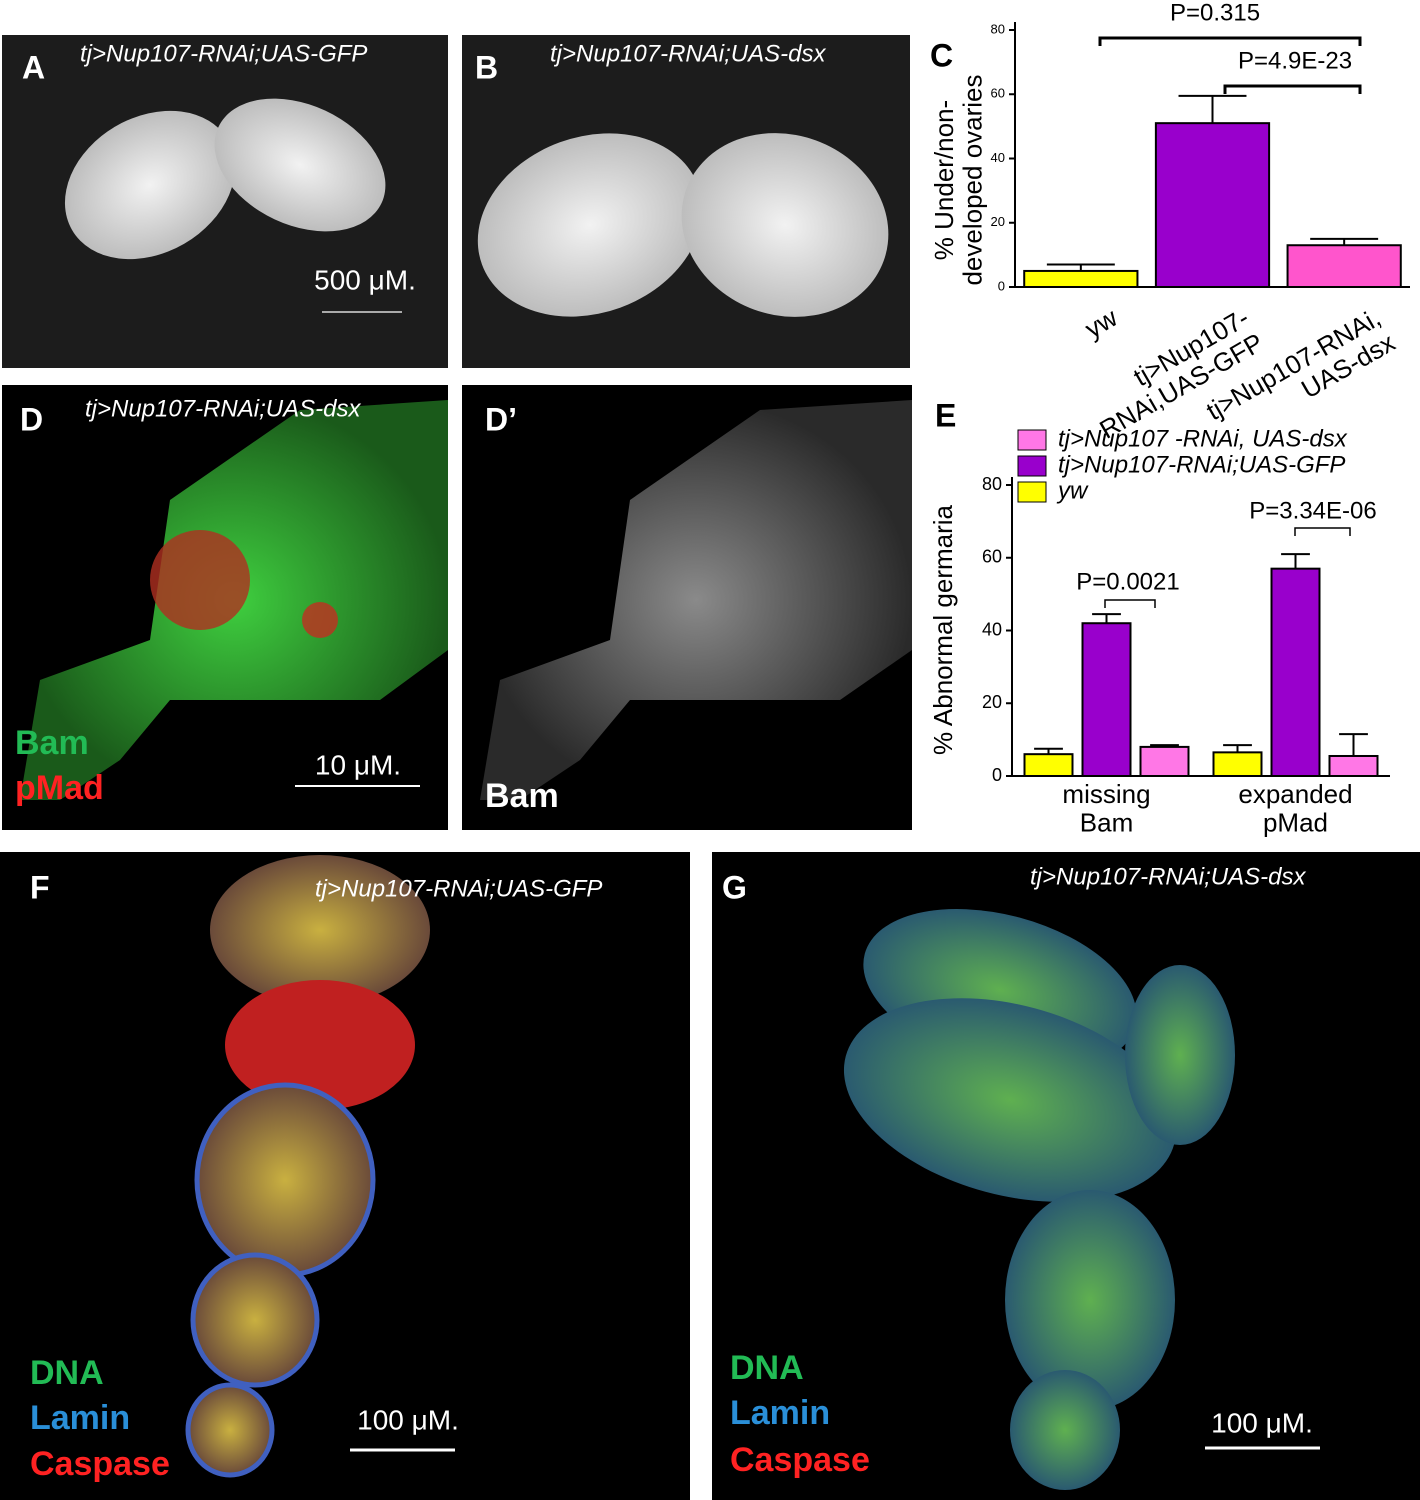 This screenshot has width=1420, height=1500. Describe the element at coordinates (1072, 490) in the screenshot. I see `legend-label: yw` at that location.